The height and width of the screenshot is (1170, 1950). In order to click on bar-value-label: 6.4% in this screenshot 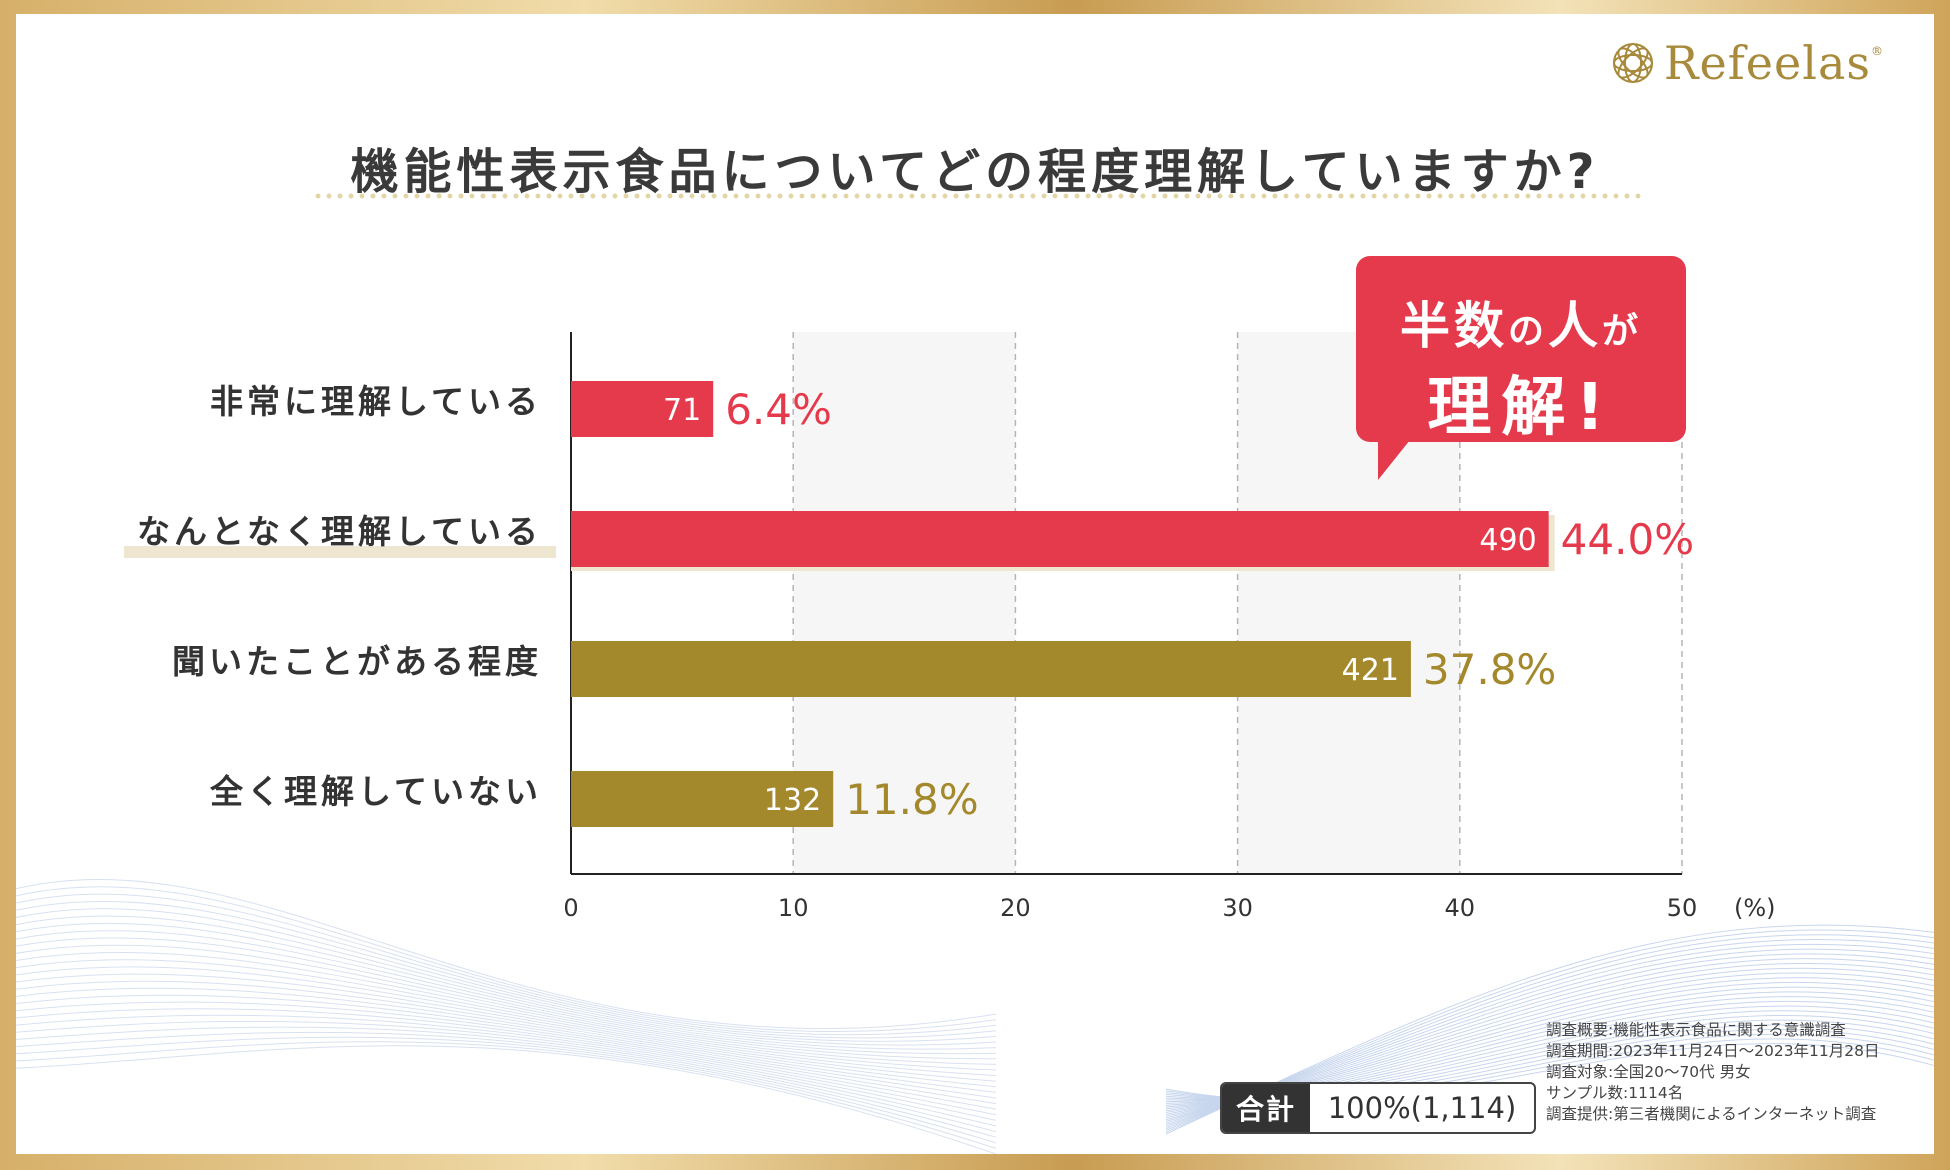, I will do `click(778, 409)`.